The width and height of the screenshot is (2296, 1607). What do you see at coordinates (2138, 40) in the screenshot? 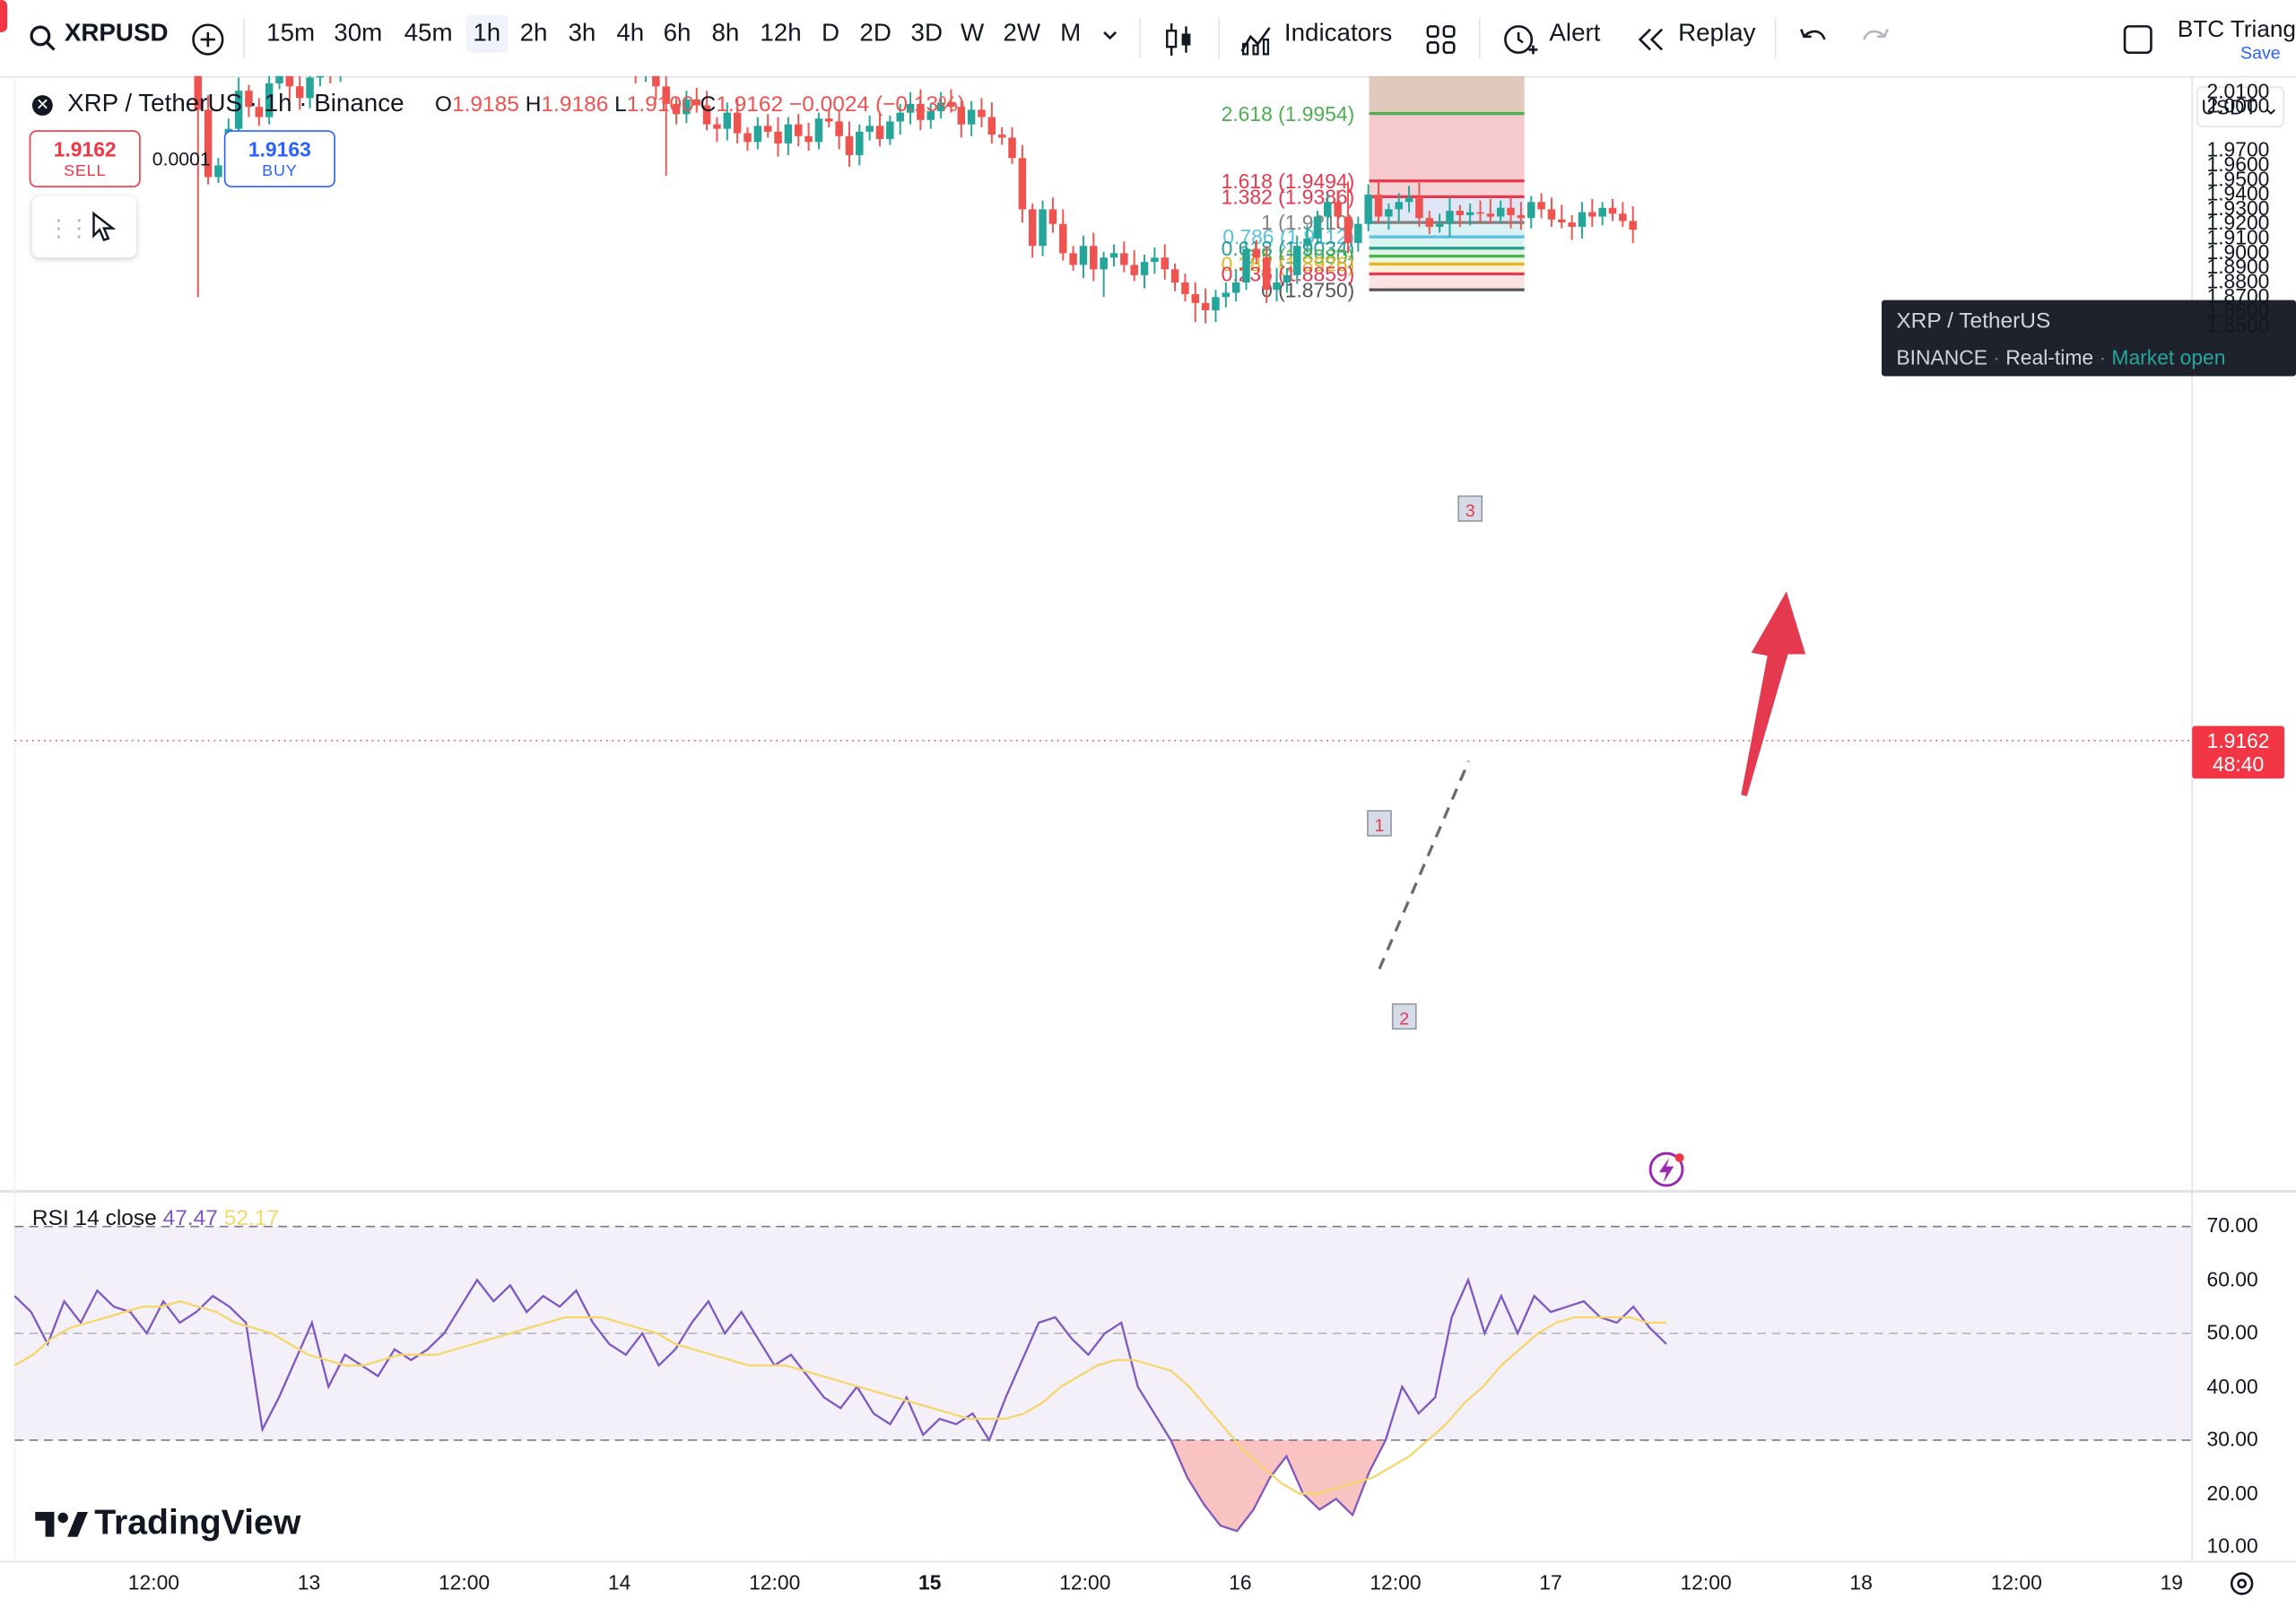
I see `layout-square-icon` at bounding box center [2138, 40].